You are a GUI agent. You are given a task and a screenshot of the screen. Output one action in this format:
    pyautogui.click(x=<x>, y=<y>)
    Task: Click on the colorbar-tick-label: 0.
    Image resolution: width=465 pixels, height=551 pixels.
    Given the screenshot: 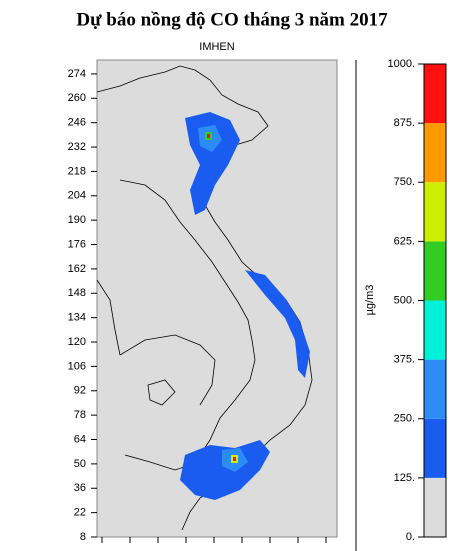 What is the action you would take?
    pyautogui.click(x=410, y=537)
    